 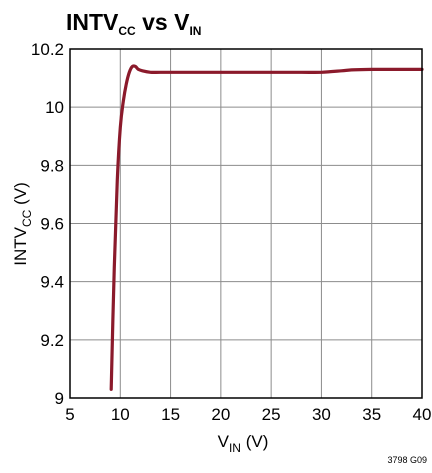 I want to click on y-tick-label: 9.2, so click(x=52, y=340).